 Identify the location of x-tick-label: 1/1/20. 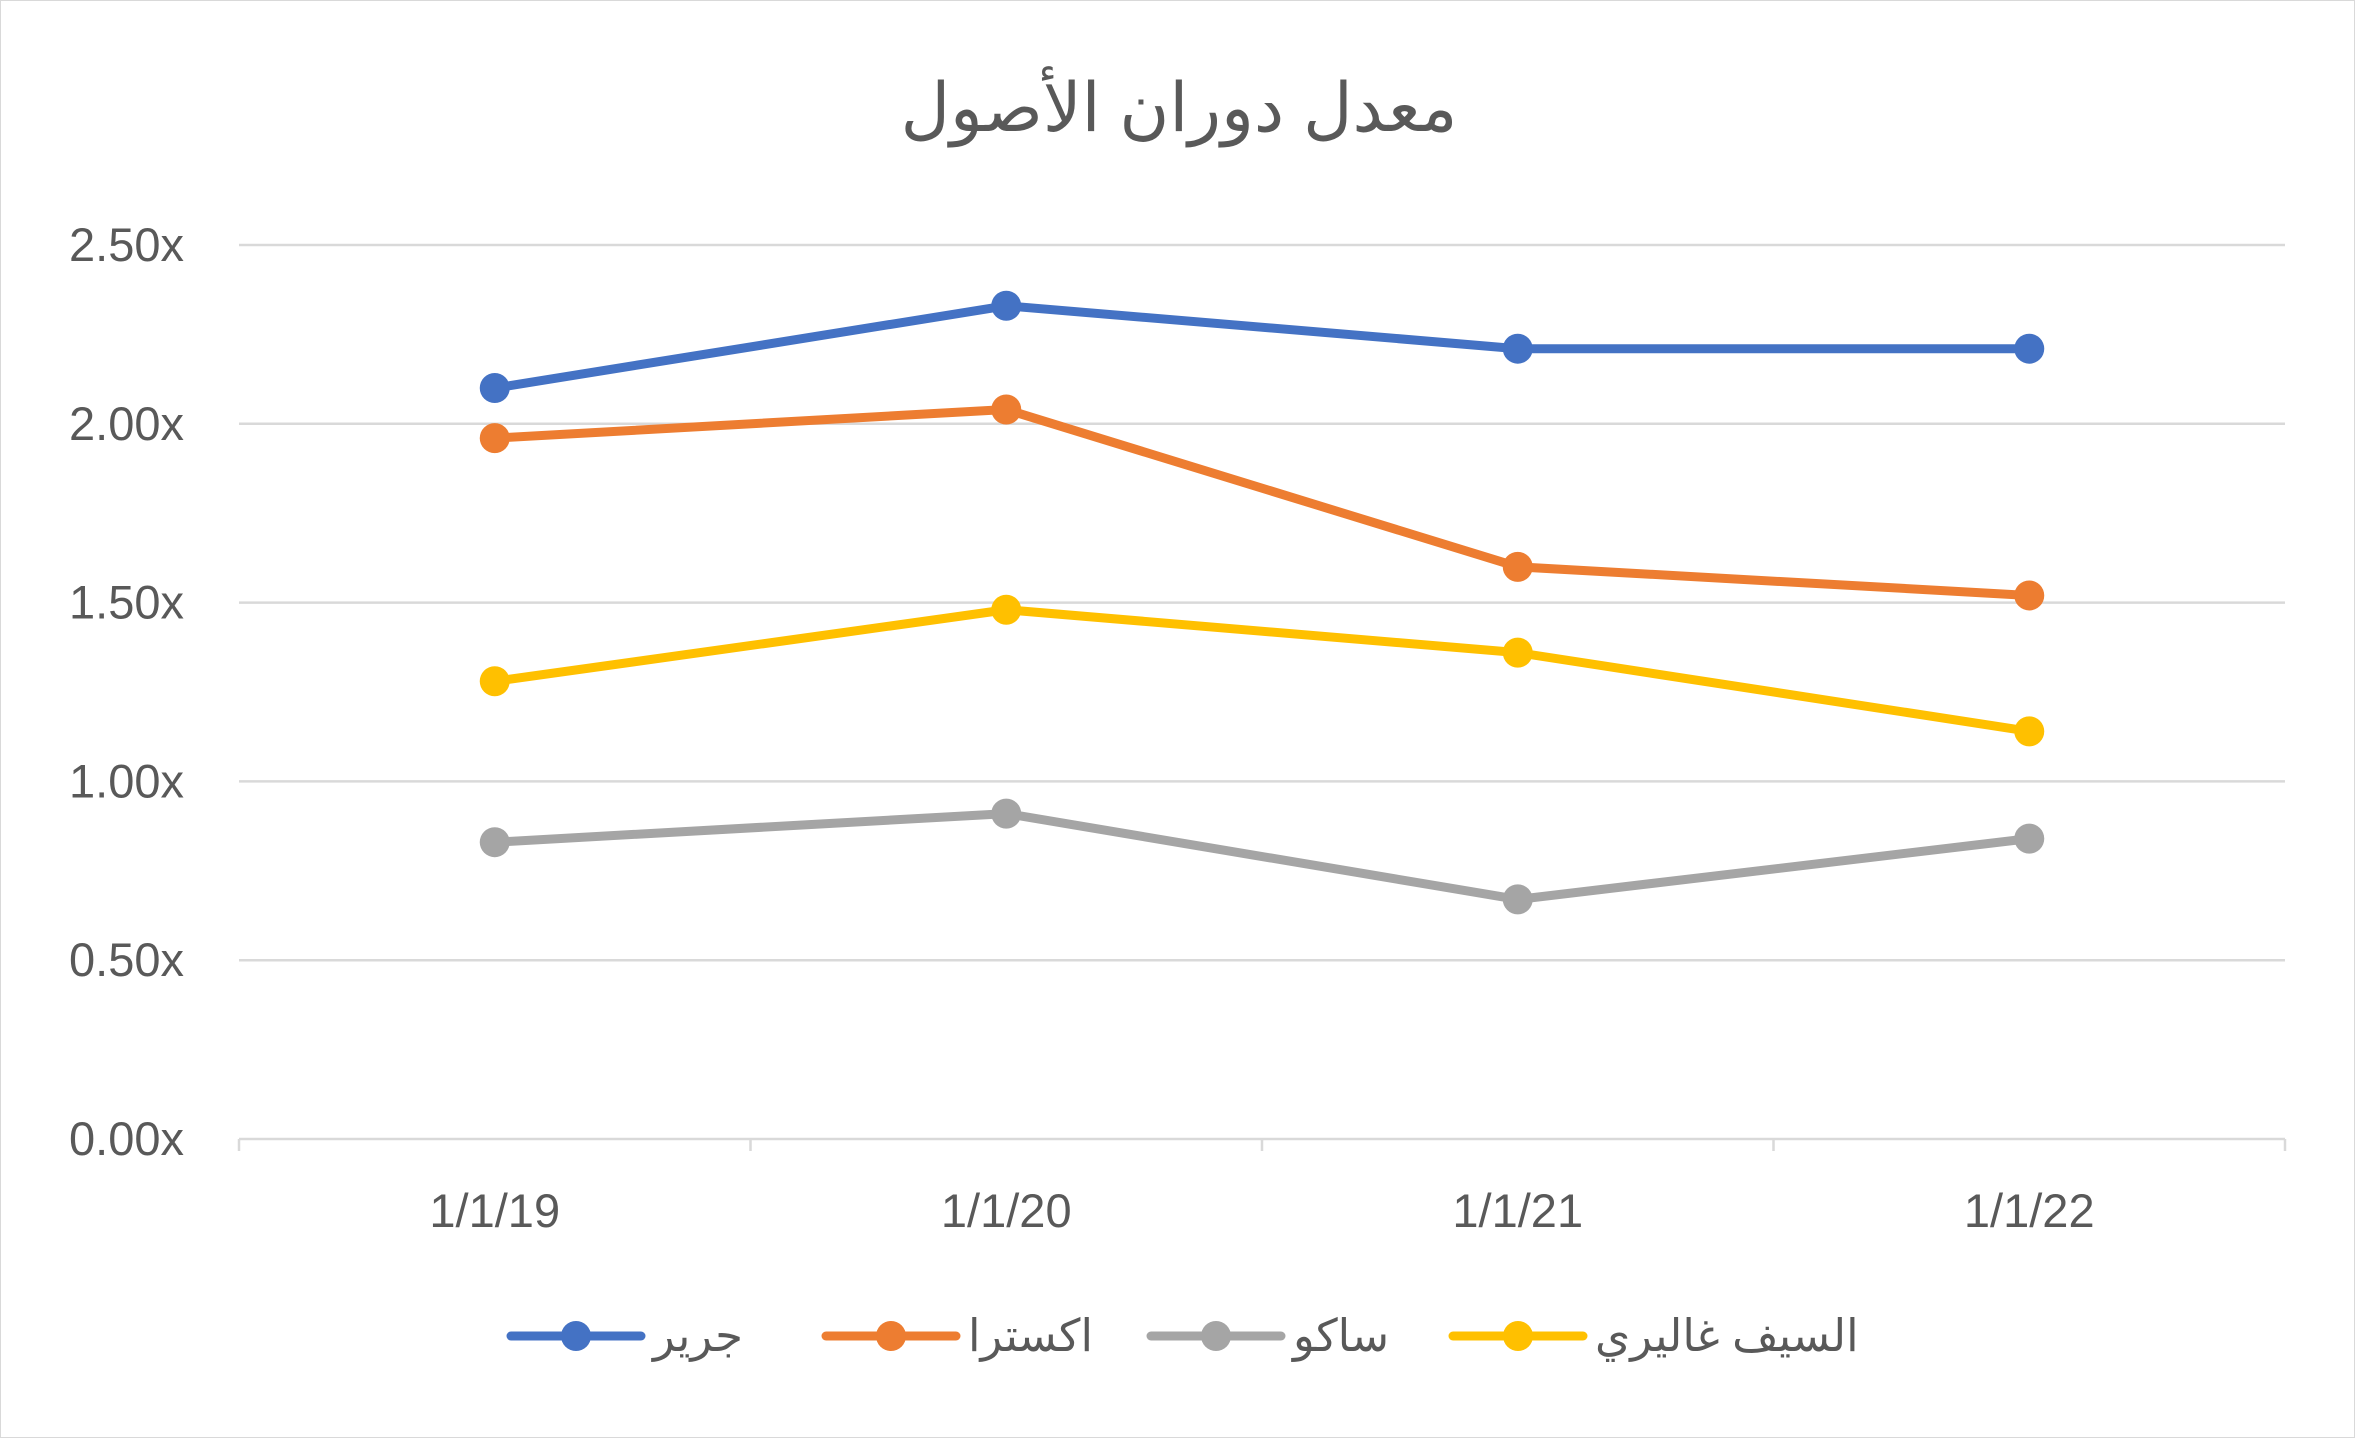
(1006, 1210).